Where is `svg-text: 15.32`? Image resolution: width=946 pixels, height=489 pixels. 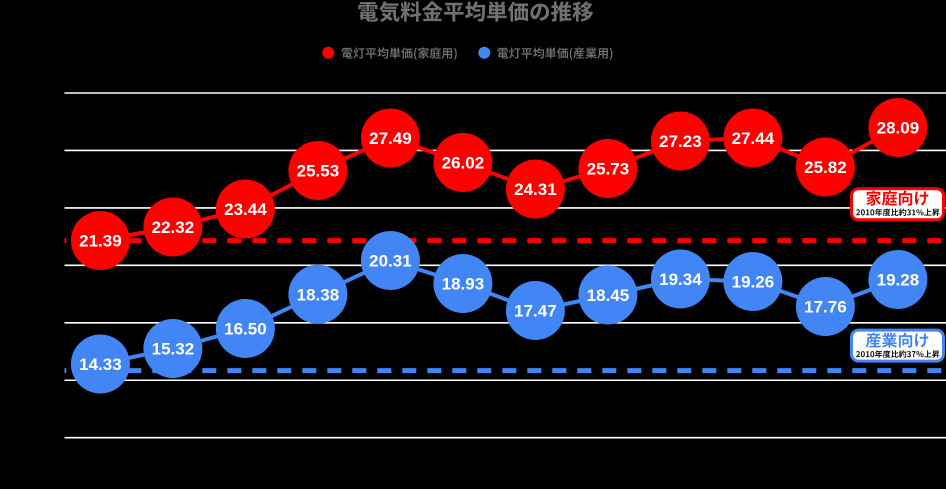
svg-text: 15.32 is located at coordinates (173, 349).